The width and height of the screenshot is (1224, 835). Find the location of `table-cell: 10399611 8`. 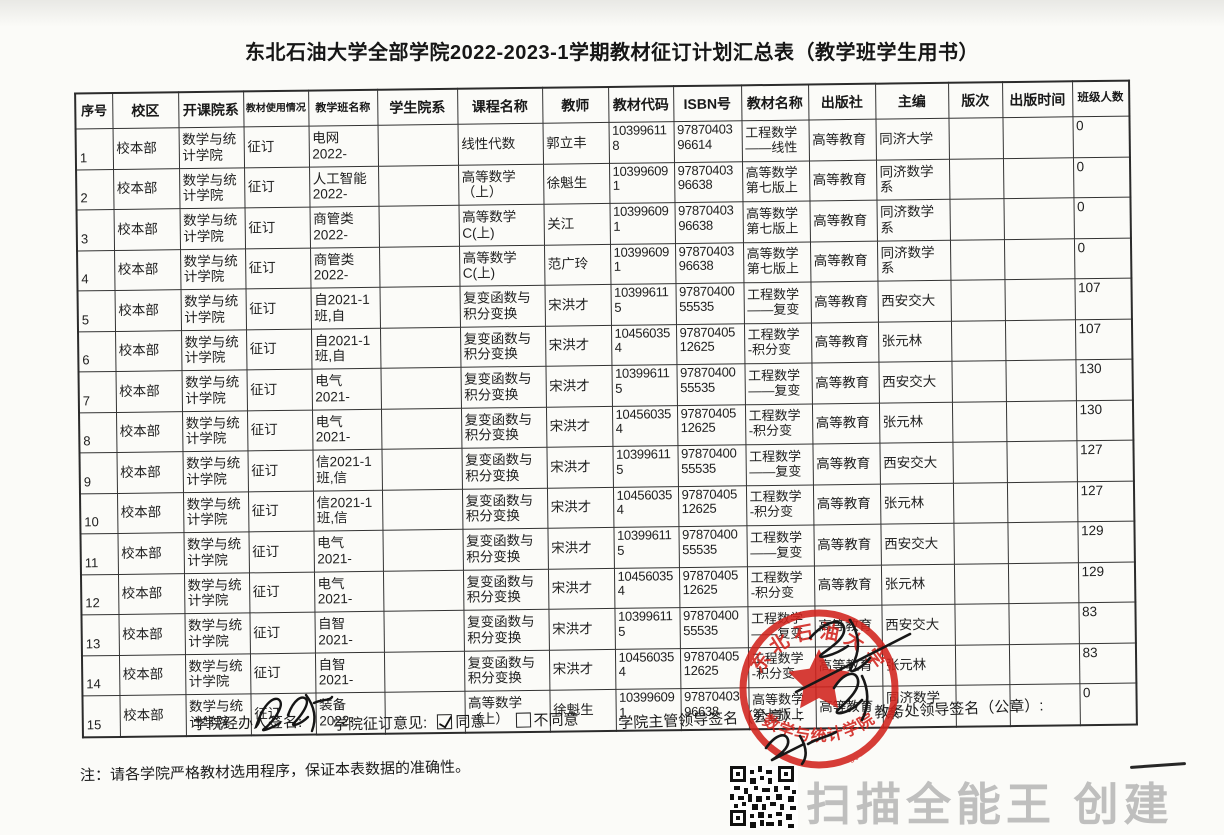

table-cell: 10399611 8 is located at coordinates (641, 142).